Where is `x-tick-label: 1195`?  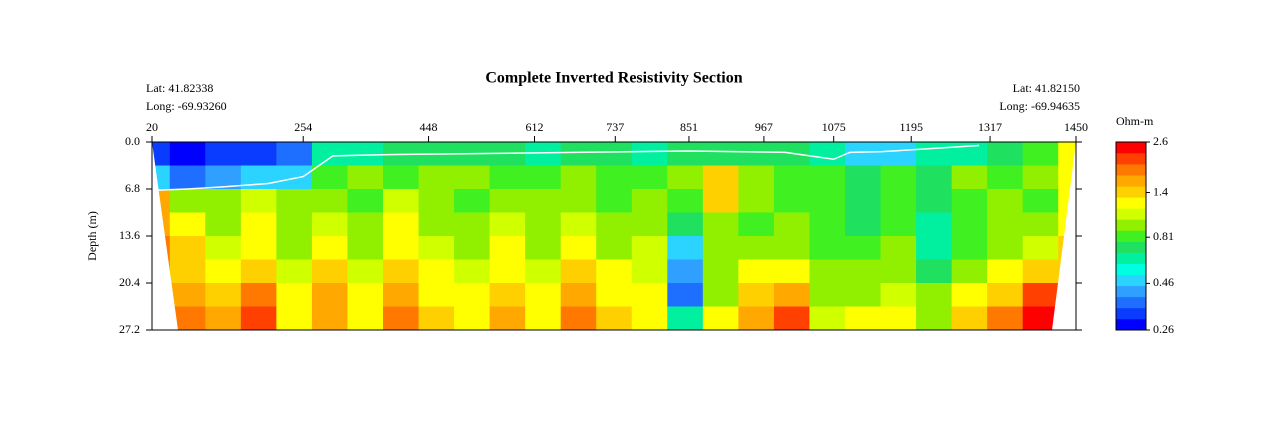 x-tick-label: 1195 is located at coordinates (911, 127).